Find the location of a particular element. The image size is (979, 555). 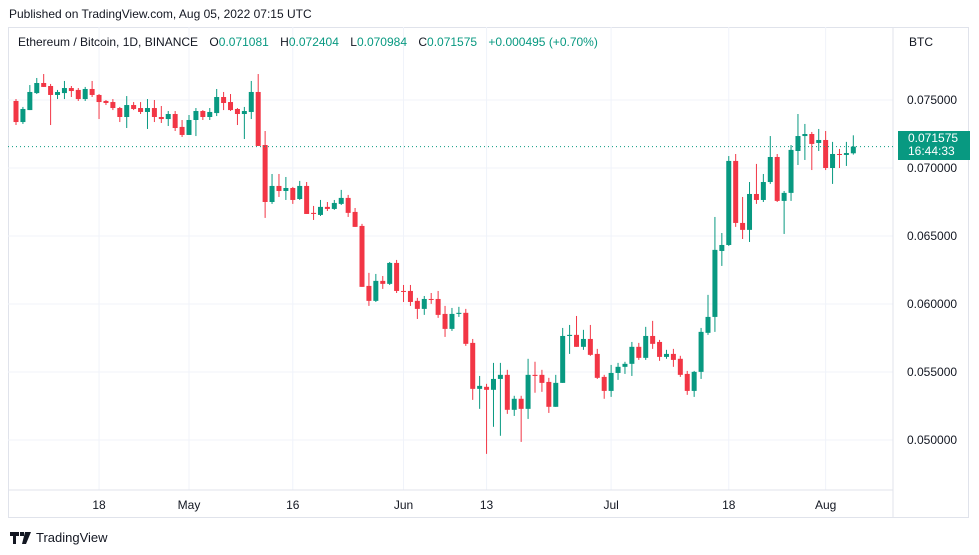

footer-brand: TradingView is located at coordinates (59, 537).